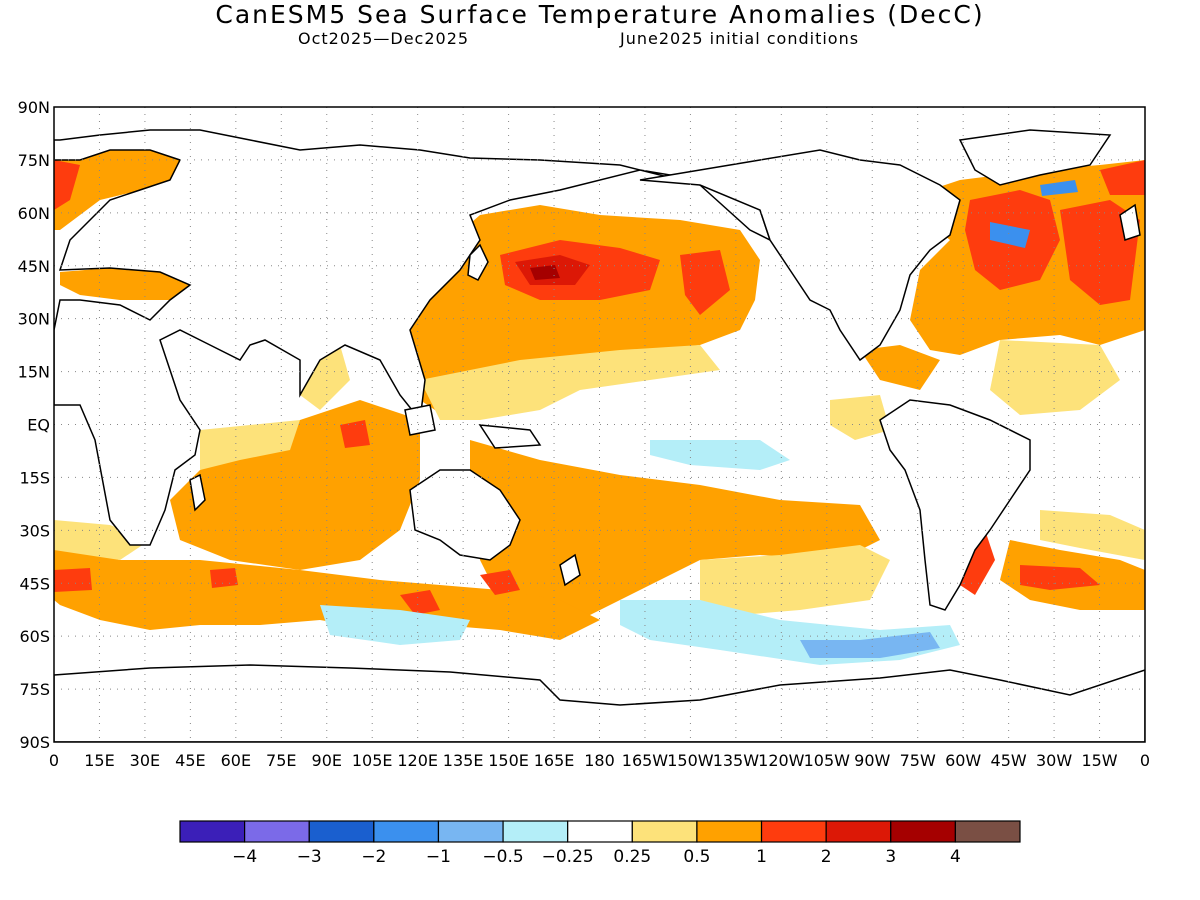  Describe the element at coordinates (372, 760) in the screenshot. I see `lon-label: 105E` at that location.